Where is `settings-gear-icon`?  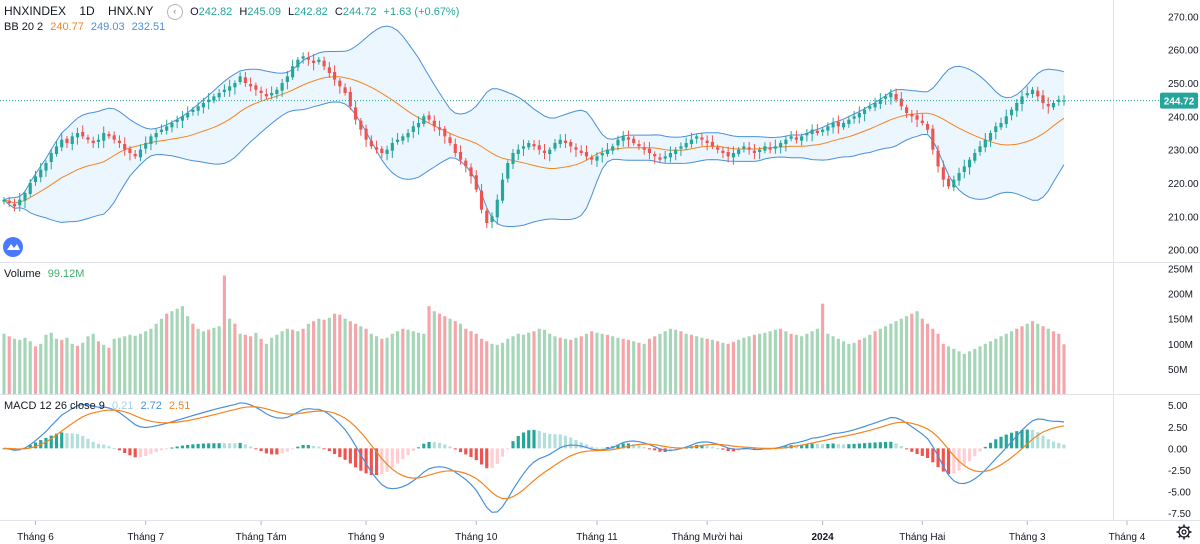 settings-gear-icon is located at coordinates (1184, 532).